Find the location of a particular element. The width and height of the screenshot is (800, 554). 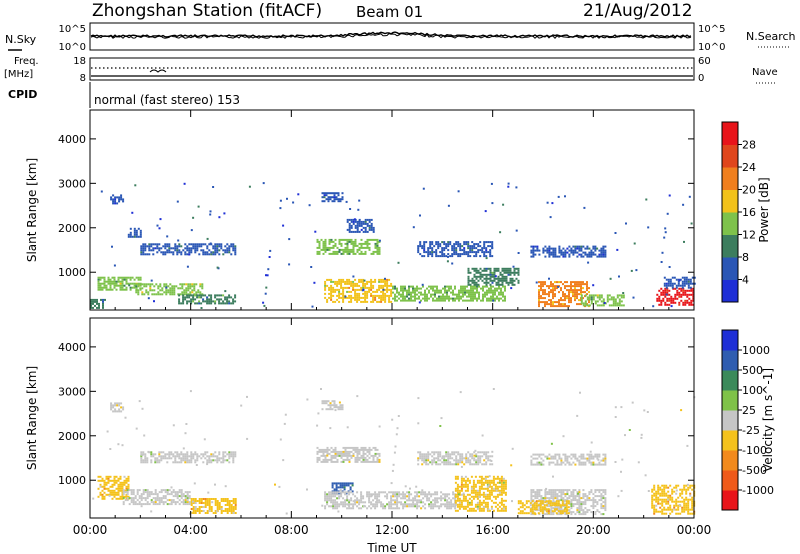

sky-left-label: N.Sky is located at coordinates (21, 39).